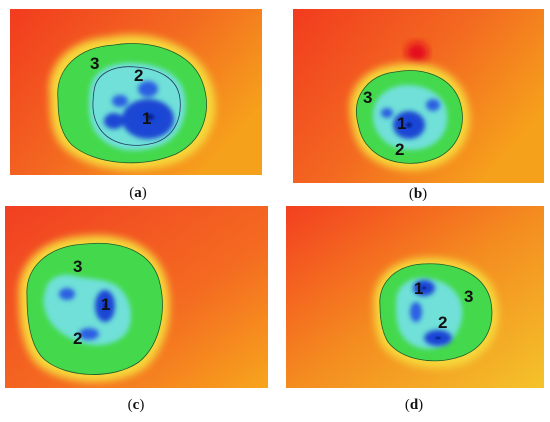  I want to click on caption-c: (c), so click(136, 405).